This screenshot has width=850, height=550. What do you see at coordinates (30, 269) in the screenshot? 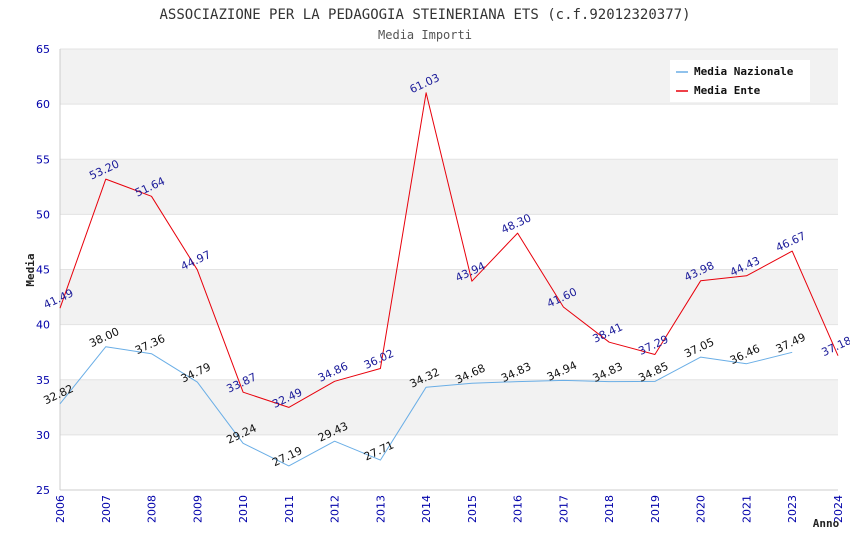
I see `y-axis-label: Media` at bounding box center [30, 269].